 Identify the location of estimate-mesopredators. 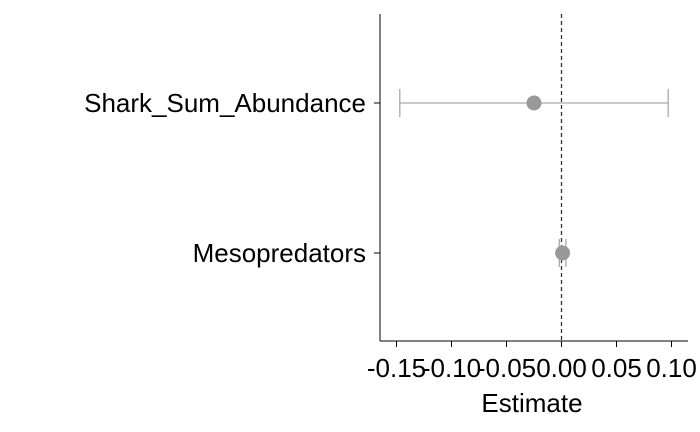
(563, 253).